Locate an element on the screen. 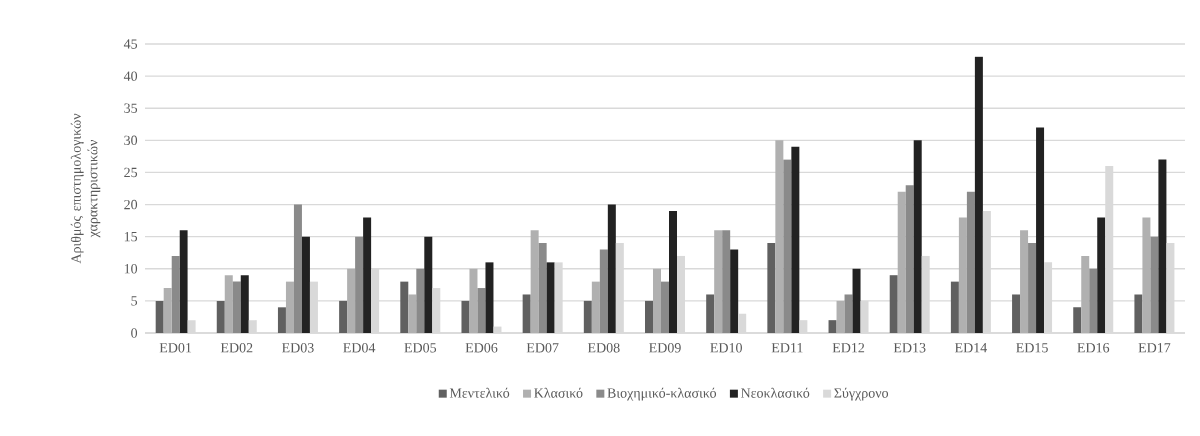 The width and height of the screenshot is (1200, 436). x-tick-label: ED10 is located at coordinates (726, 348).